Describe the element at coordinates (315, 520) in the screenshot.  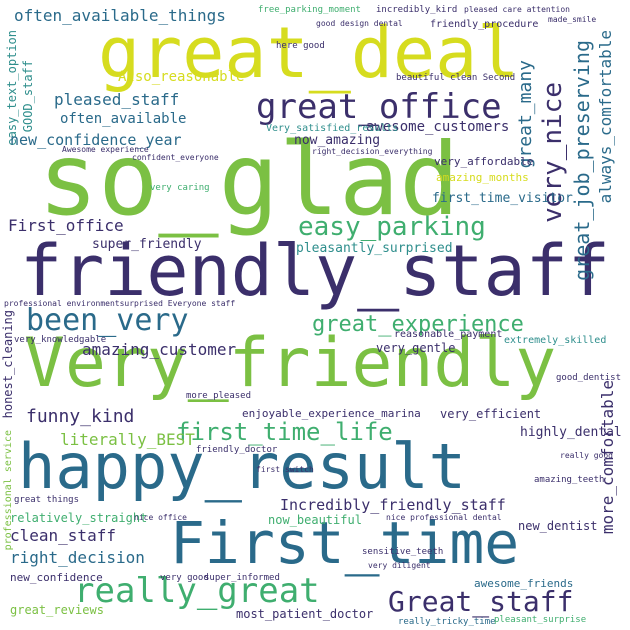
I see `word-now-beautiful: now_beautiful` at that location.